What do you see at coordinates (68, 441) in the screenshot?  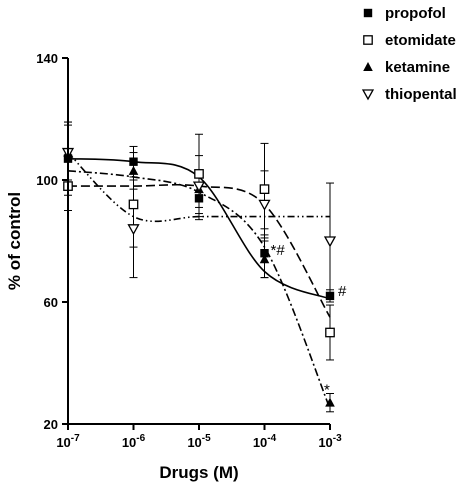 I see `x-tick-label: 10⁻⁷` at bounding box center [68, 441].